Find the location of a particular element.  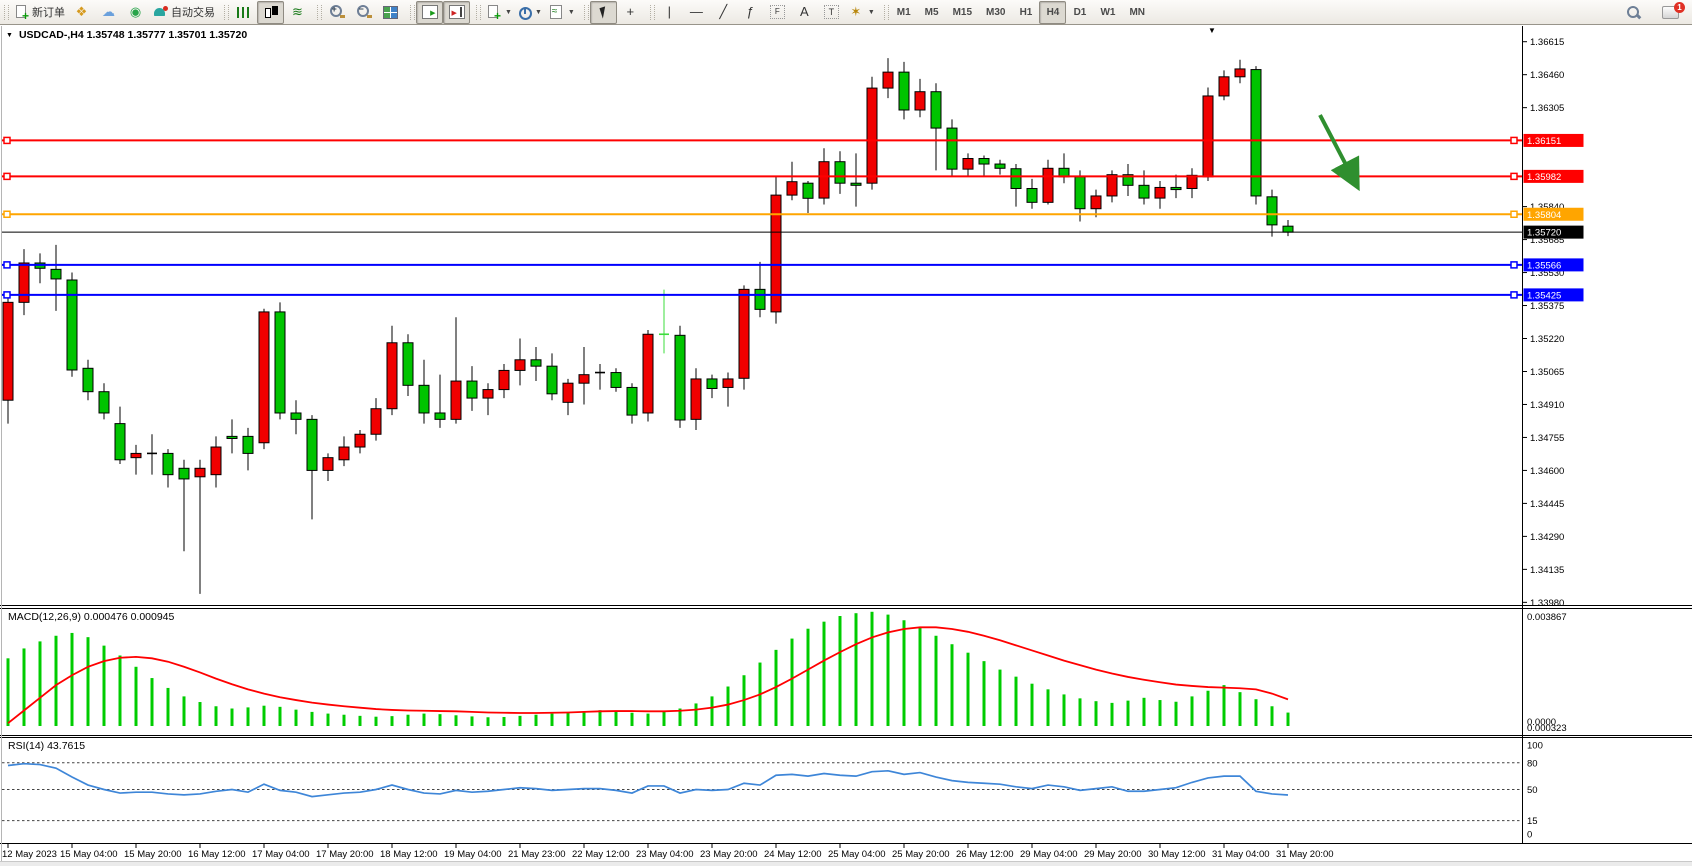

tf-m30-button: M30 is located at coordinates (995, 12).